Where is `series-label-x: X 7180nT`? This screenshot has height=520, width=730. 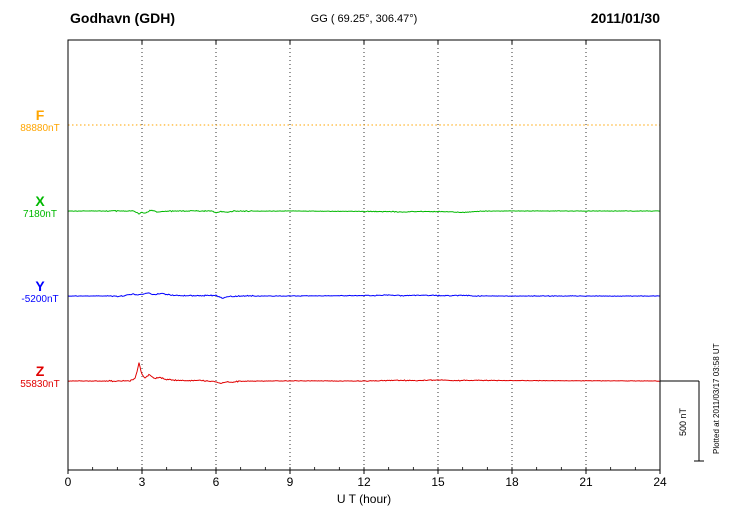 series-label-x: X 7180nT is located at coordinates (40, 207).